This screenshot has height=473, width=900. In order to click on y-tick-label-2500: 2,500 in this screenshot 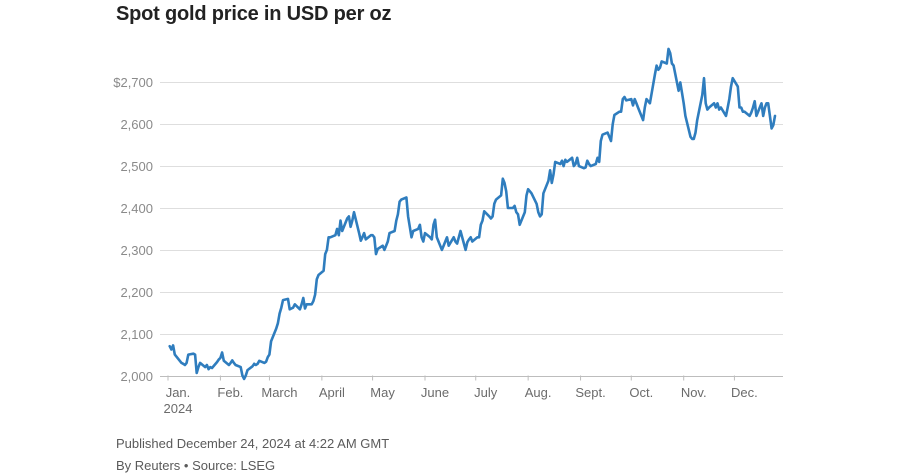, I will do `click(136, 166)`.